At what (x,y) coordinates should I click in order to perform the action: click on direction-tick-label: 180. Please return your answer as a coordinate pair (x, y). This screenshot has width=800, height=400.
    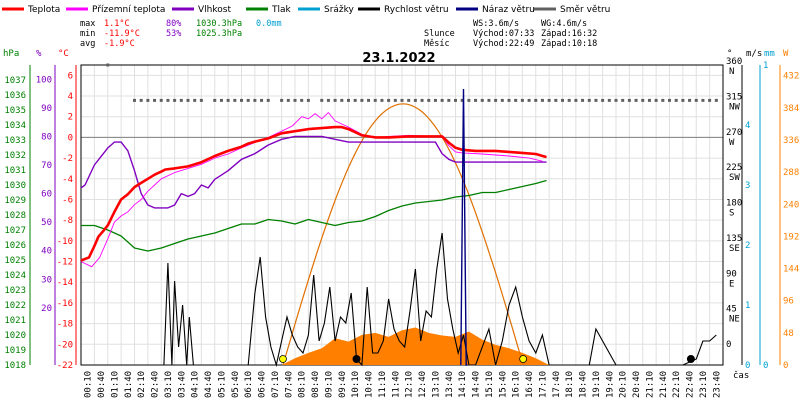
    Looking at the image, I should click on (734, 204).